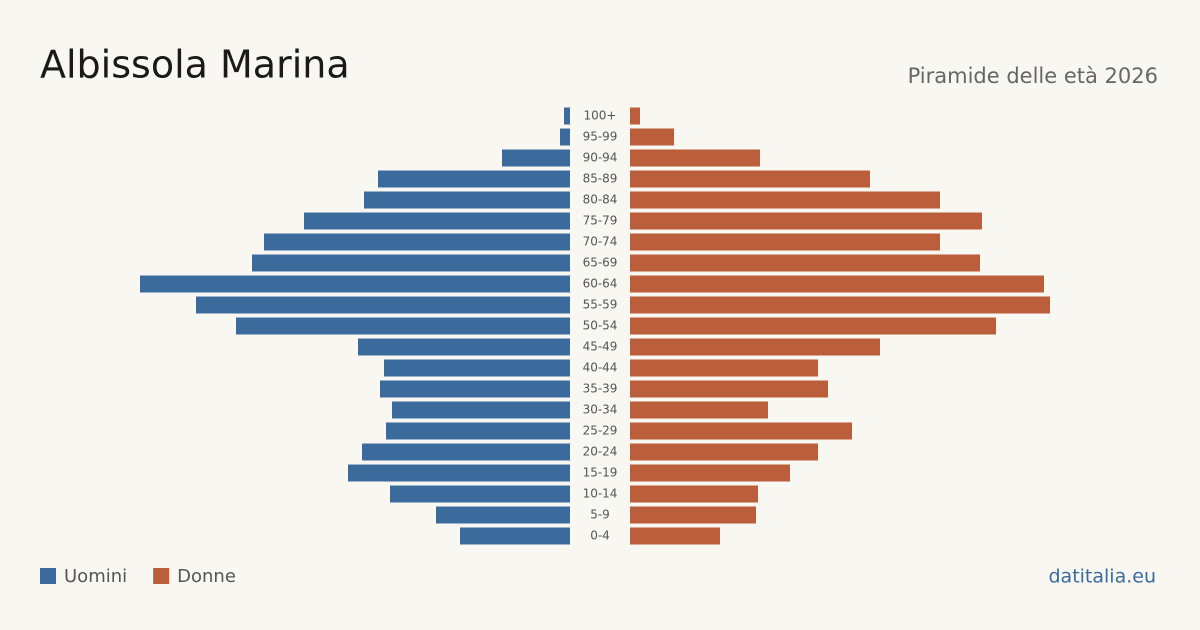 This screenshot has width=1200, height=630. I want to click on age-label: 70-74, so click(600, 242).